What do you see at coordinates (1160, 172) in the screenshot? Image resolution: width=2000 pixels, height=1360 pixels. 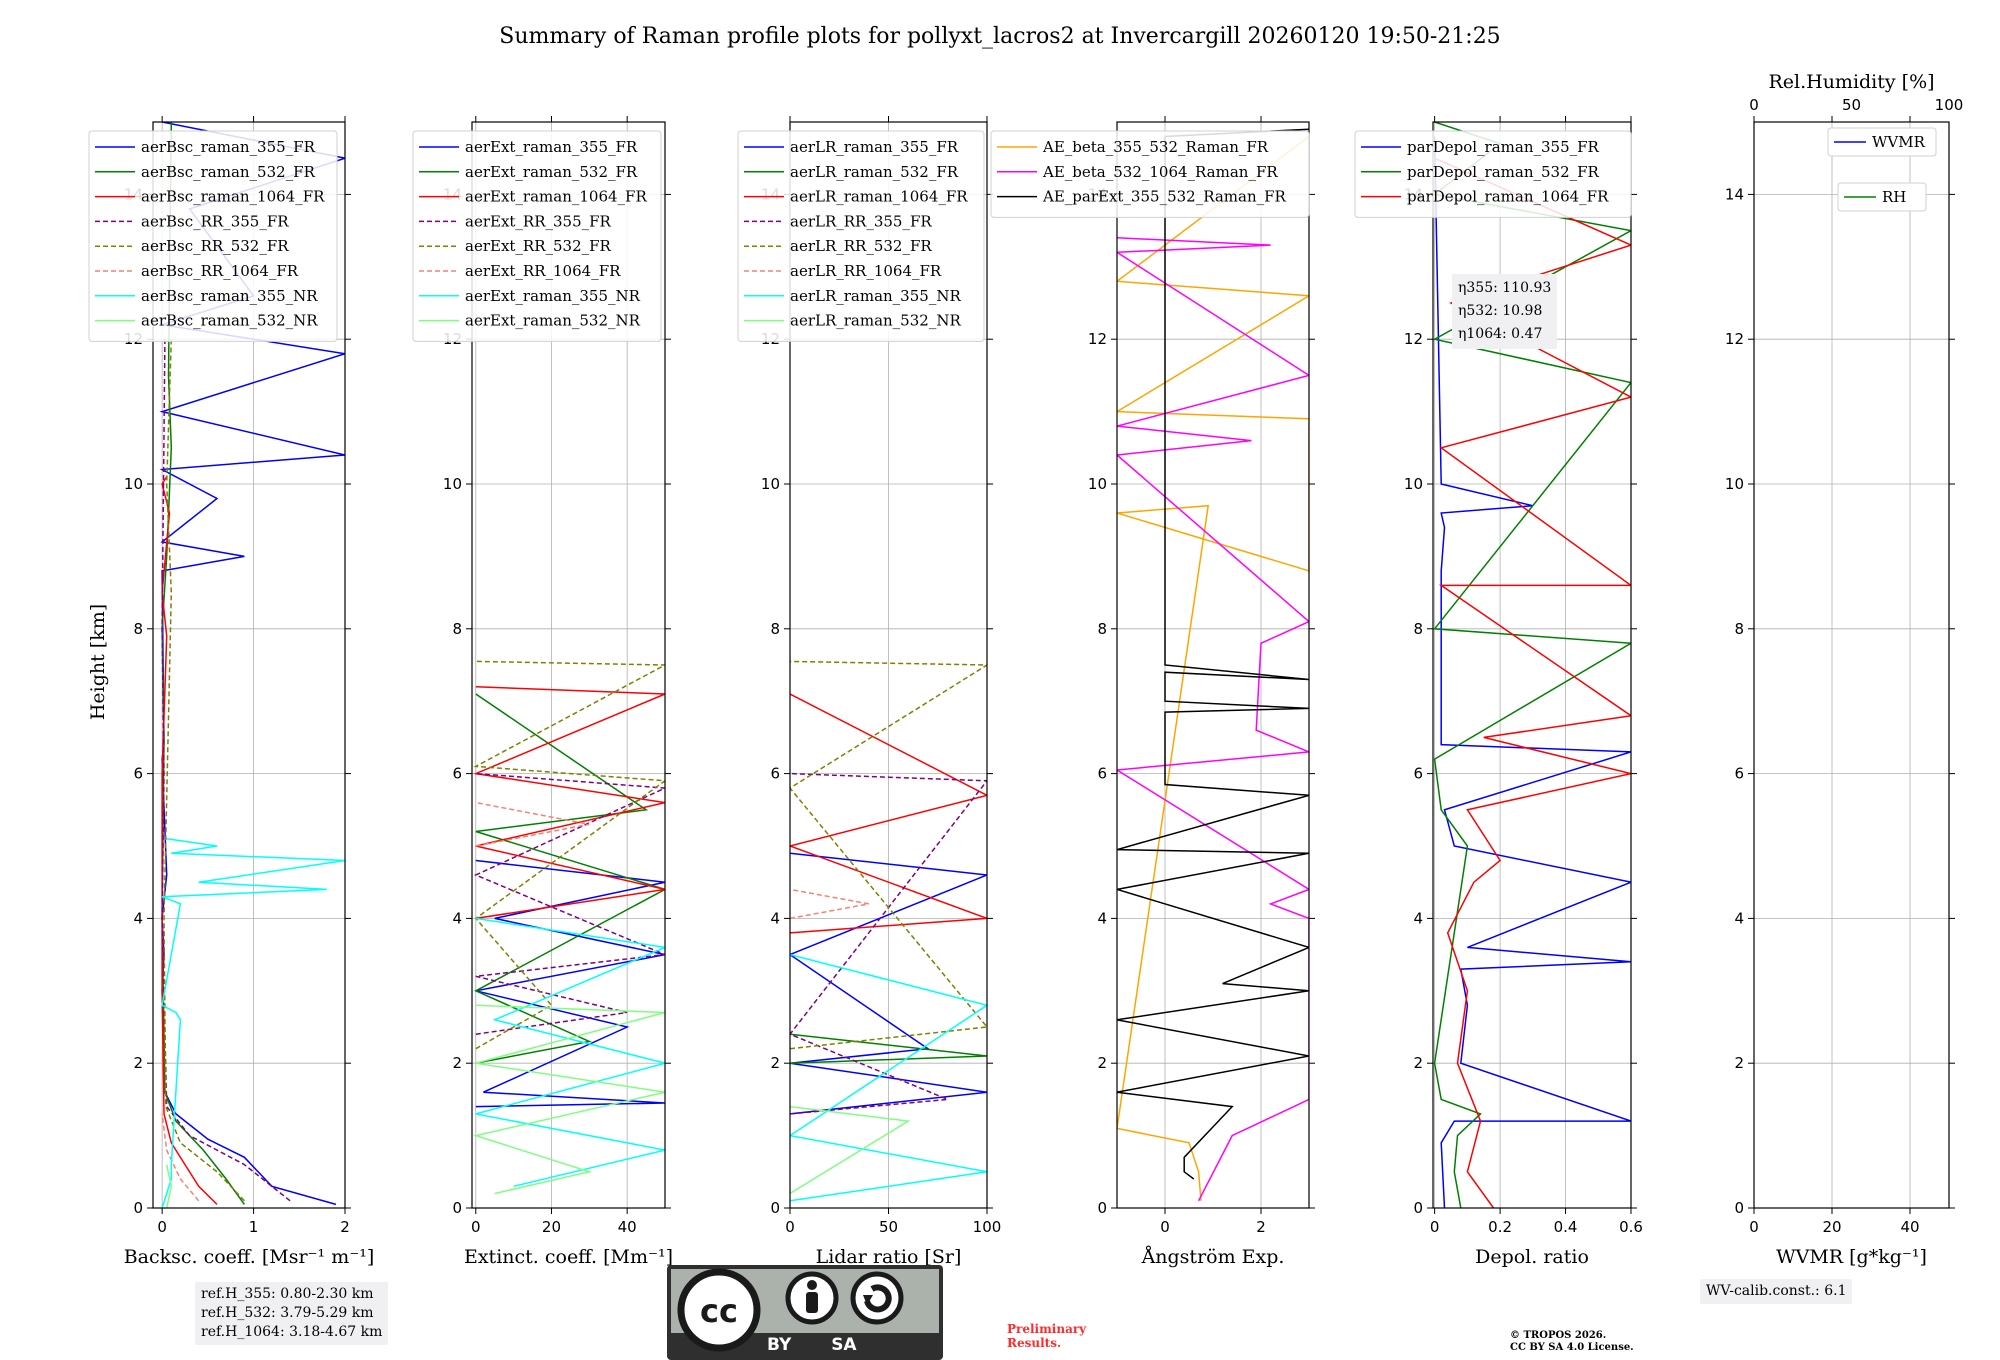 I see `legend-label-AE_beta_532_1064_Raman_FR: AE_beta_532_1064_Raman_FR` at bounding box center [1160, 172].